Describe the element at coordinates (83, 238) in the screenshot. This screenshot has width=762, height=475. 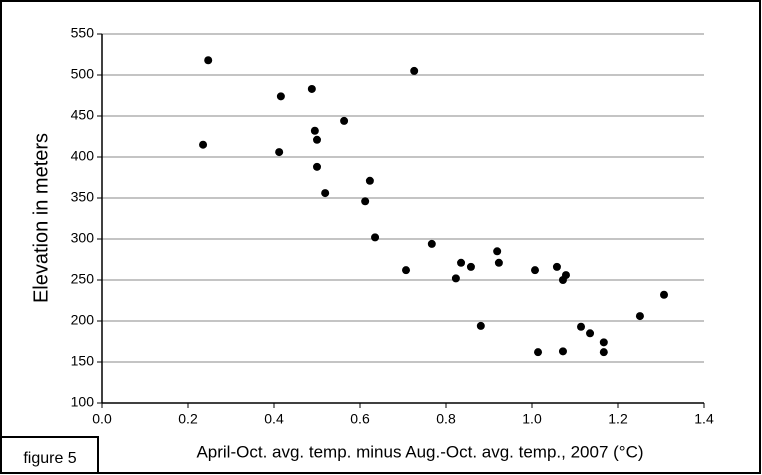
I see `y-tick-label: 300` at that location.